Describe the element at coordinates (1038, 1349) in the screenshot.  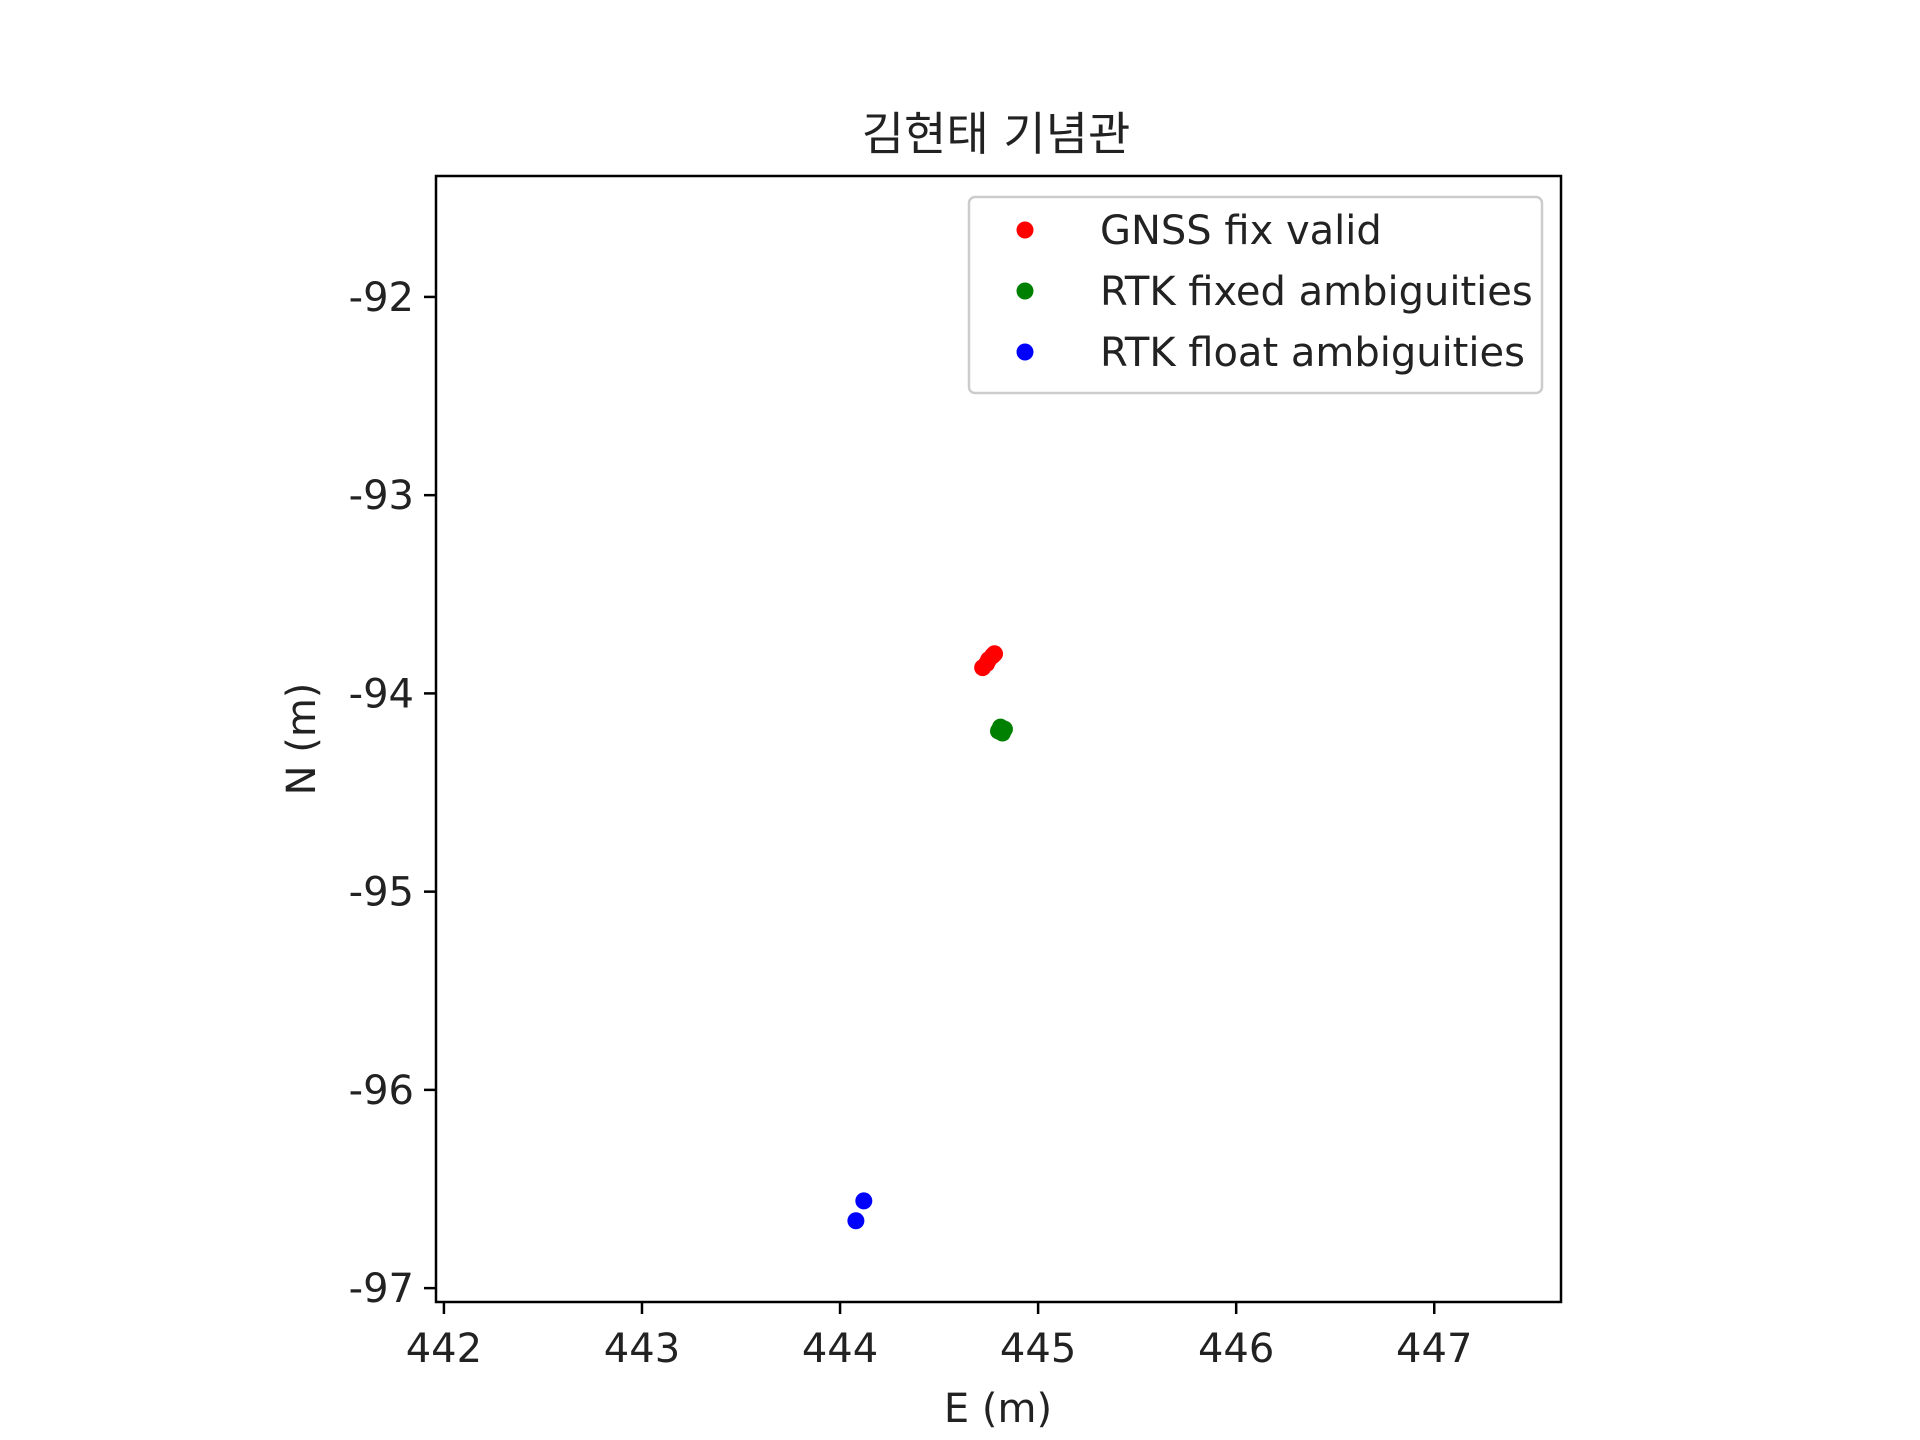
I see `x-tick-label: 445` at that location.